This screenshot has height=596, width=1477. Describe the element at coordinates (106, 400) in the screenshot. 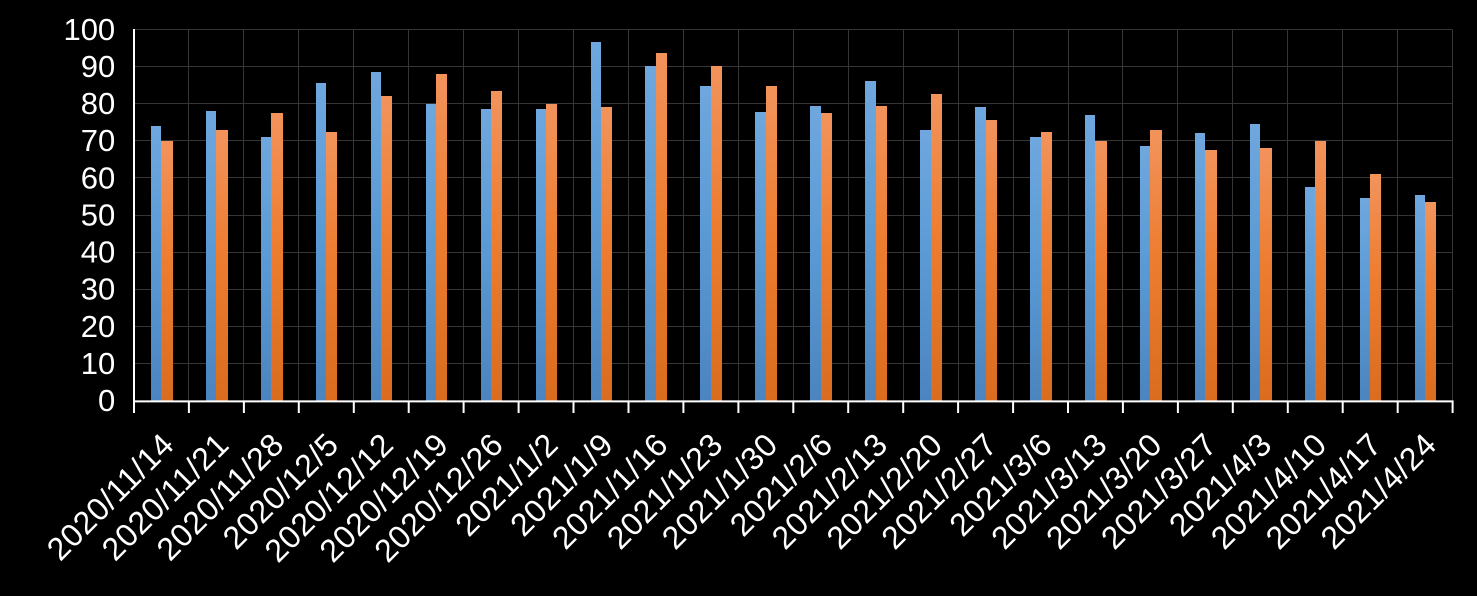

I see `svg-text: 0` at that location.